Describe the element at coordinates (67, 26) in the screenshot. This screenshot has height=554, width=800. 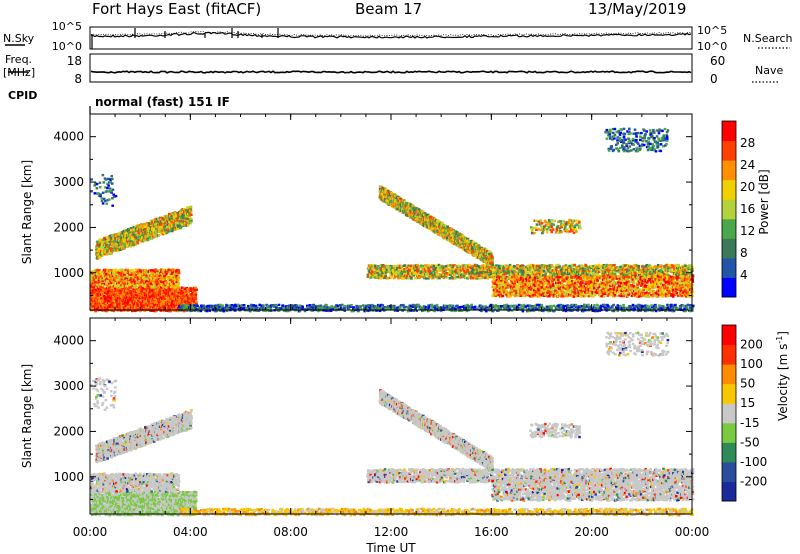
I see `noise-tick-left-top: 10^5` at that location.